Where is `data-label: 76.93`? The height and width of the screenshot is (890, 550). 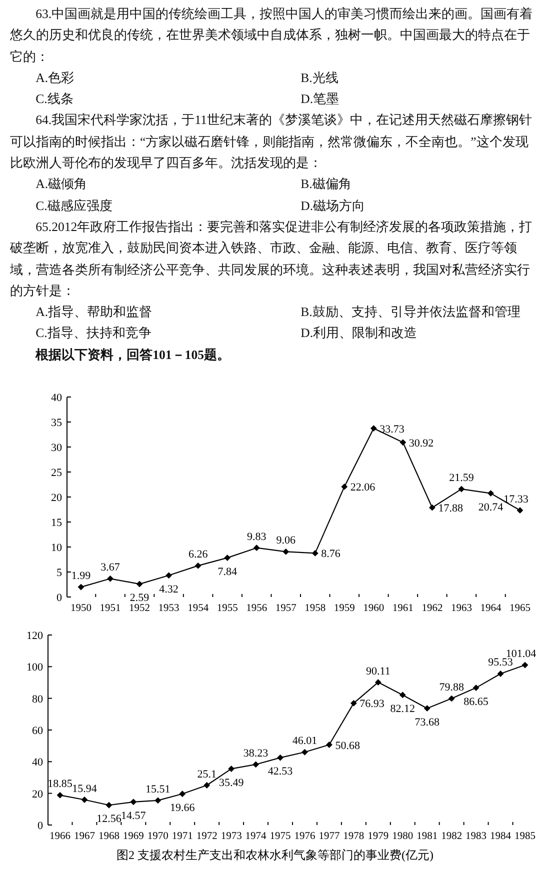
data-label: 76.93 is located at coordinates (372, 704).